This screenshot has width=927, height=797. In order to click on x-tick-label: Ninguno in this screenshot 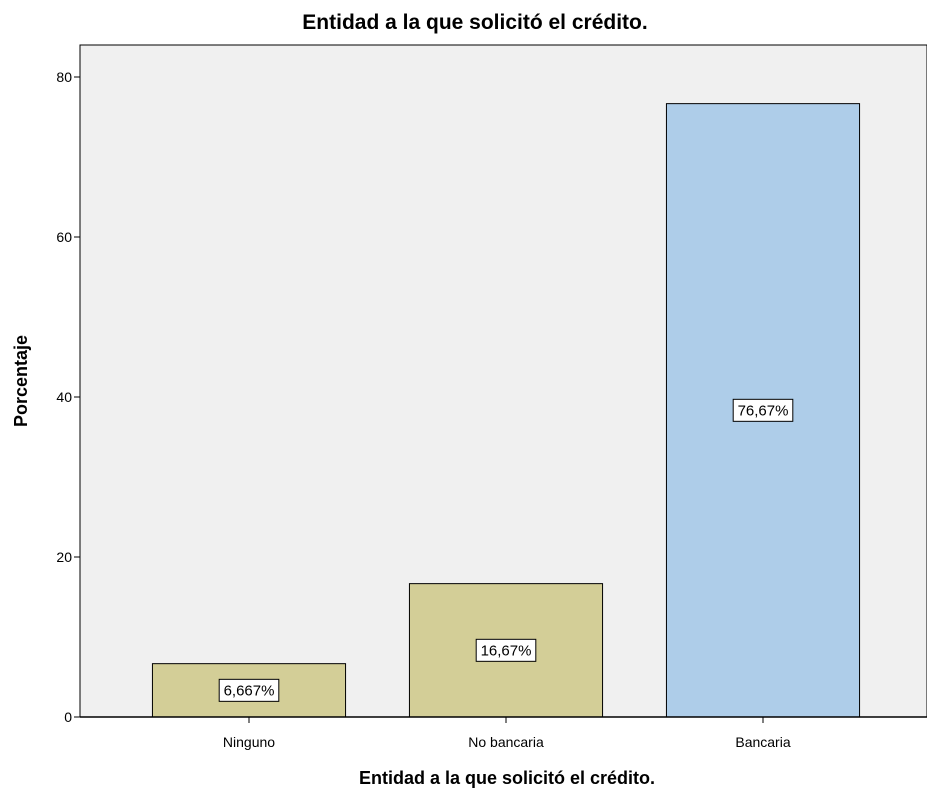, I will do `click(249, 742)`.